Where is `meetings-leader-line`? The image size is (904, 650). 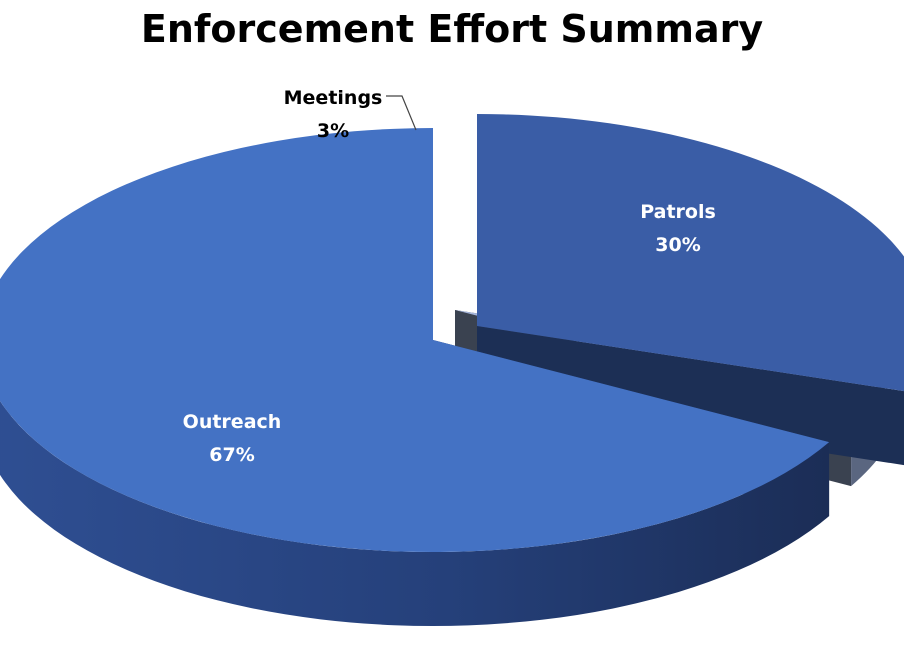
meetings-leader-line is located at coordinates (401, 113).